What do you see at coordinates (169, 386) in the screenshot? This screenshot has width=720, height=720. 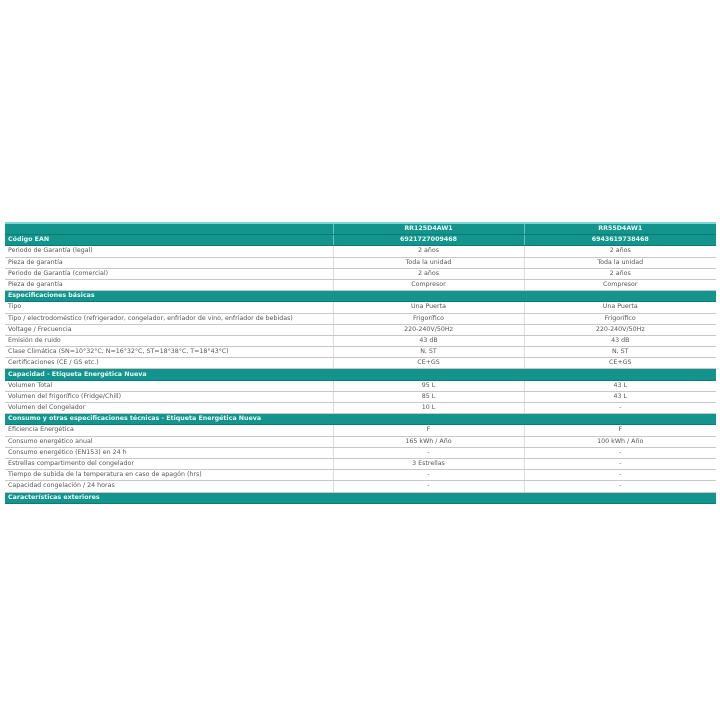 I see `row-label: Volumen Total` at bounding box center [169, 386].